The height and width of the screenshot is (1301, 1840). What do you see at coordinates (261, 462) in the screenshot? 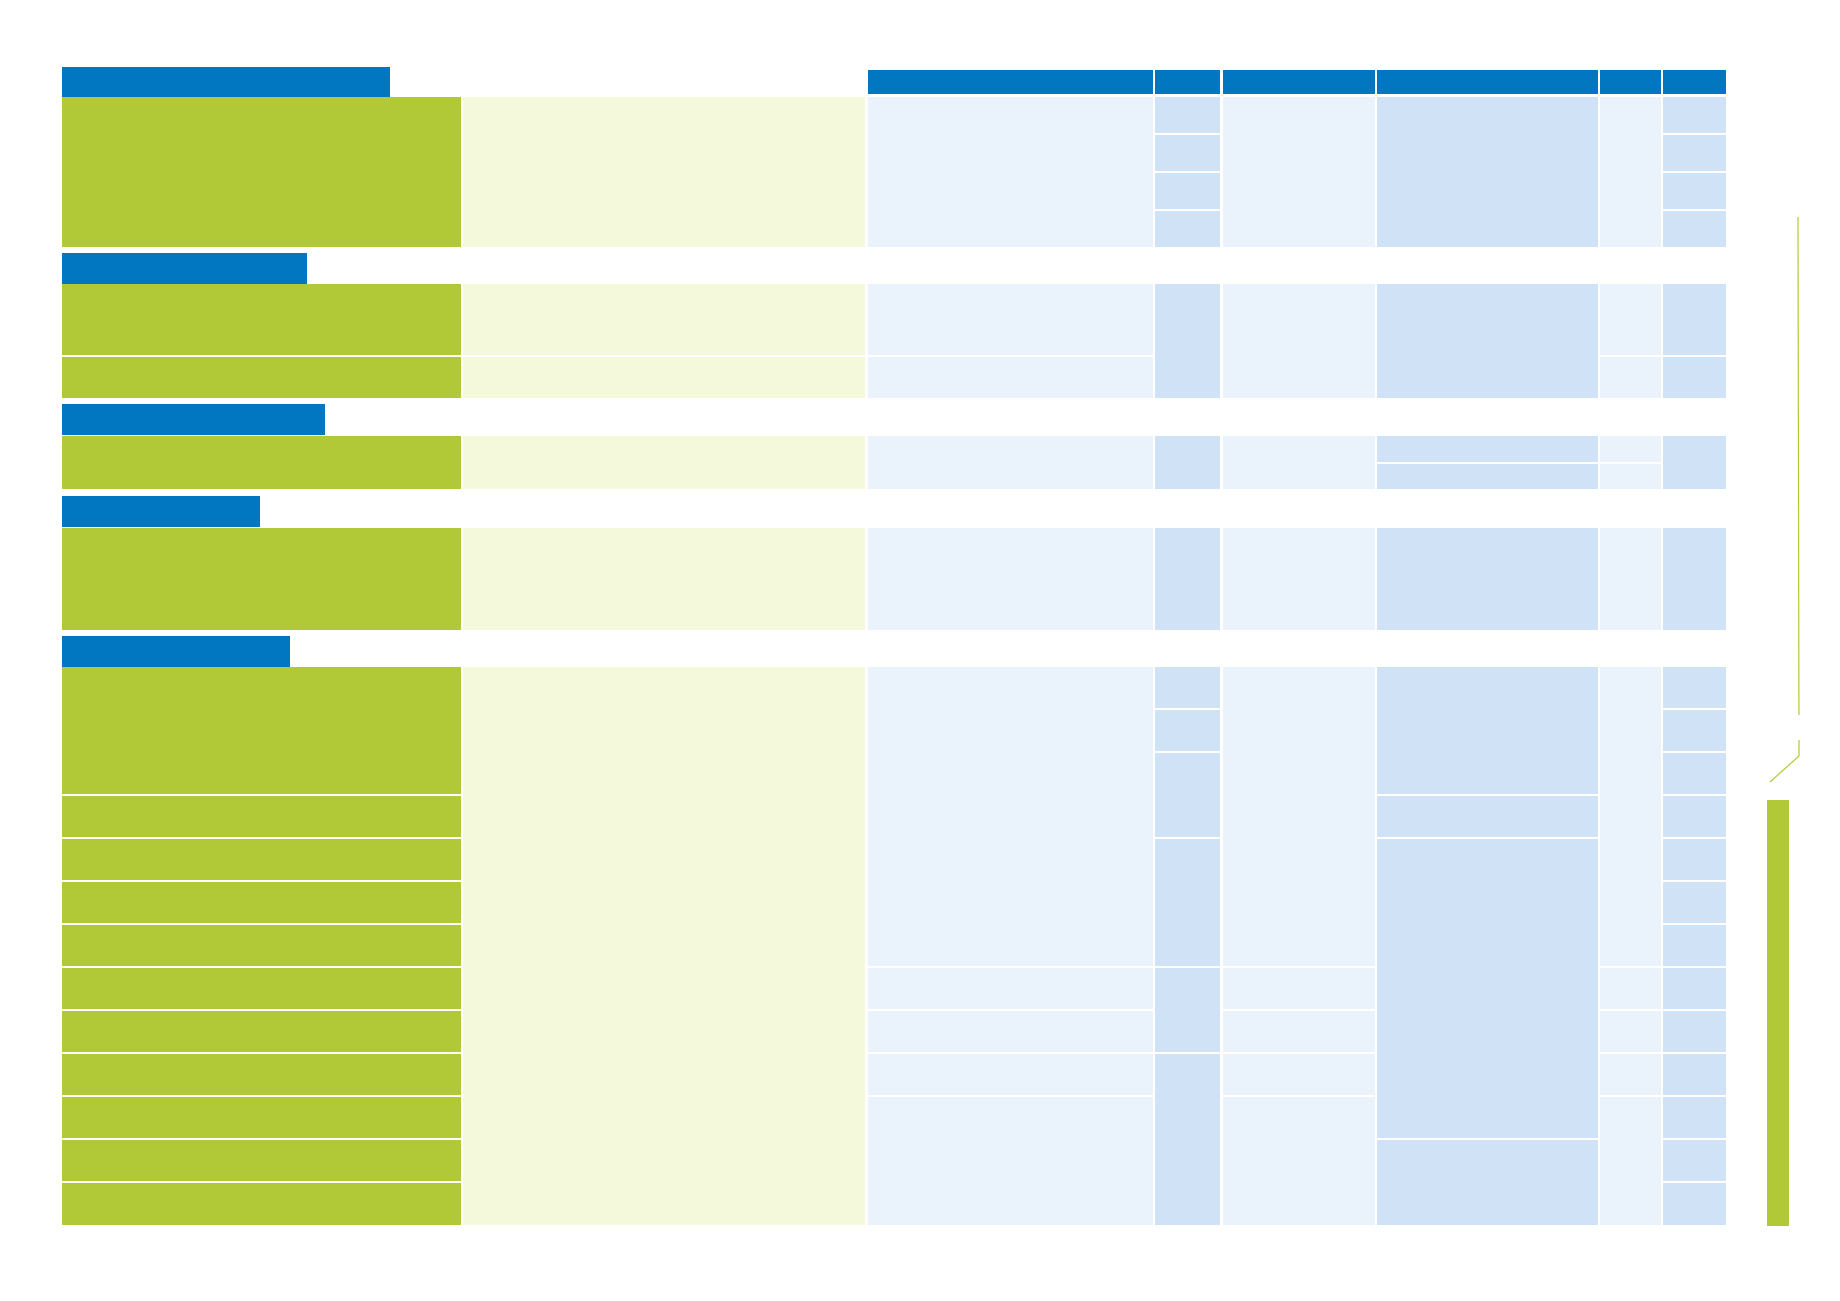
I see `table-cell-c1-r4` at bounding box center [261, 462].